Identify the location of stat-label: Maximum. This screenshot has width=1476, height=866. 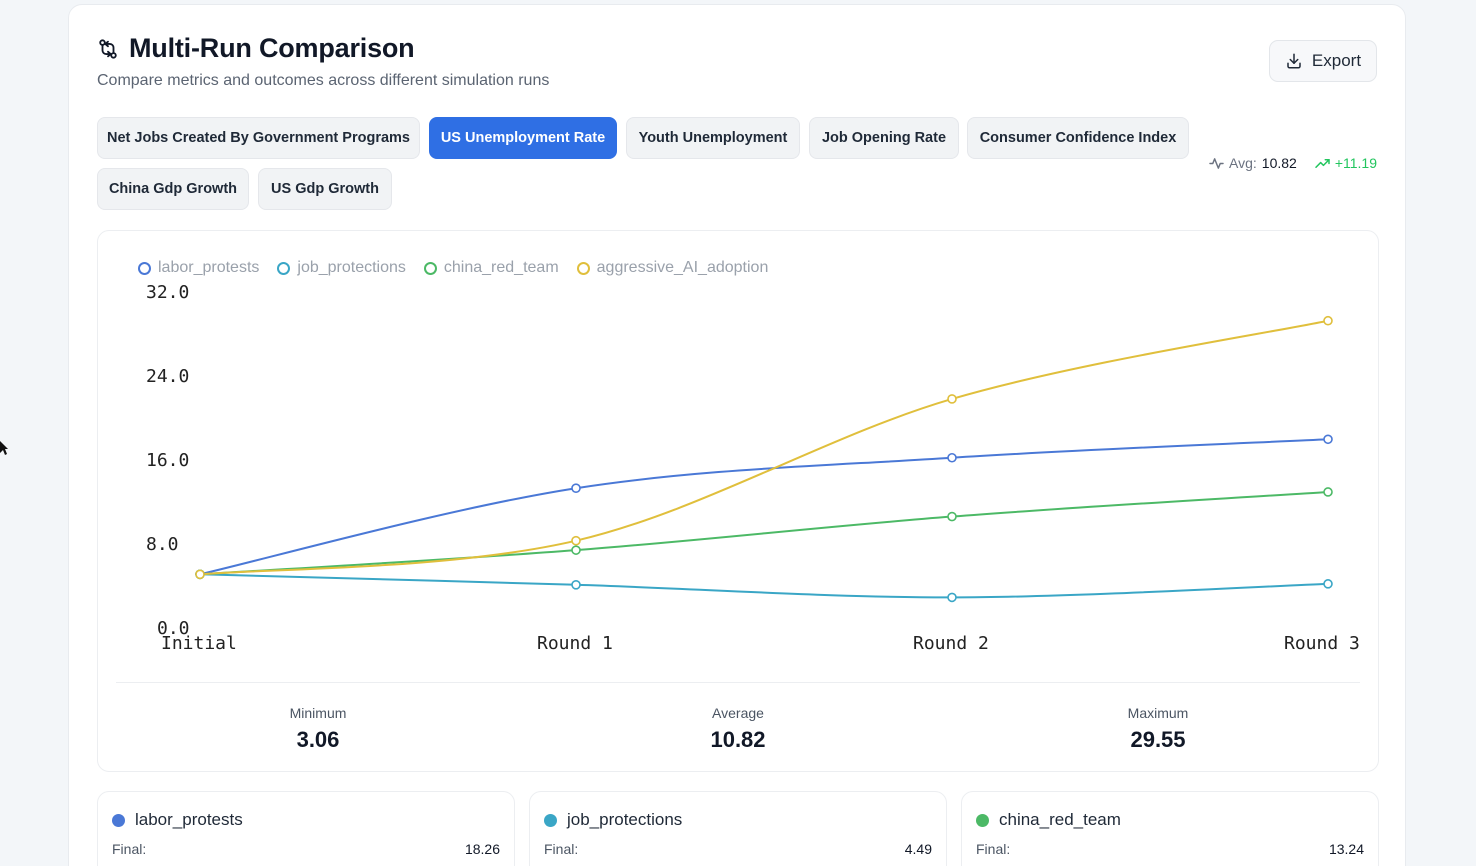
(1158, 713).